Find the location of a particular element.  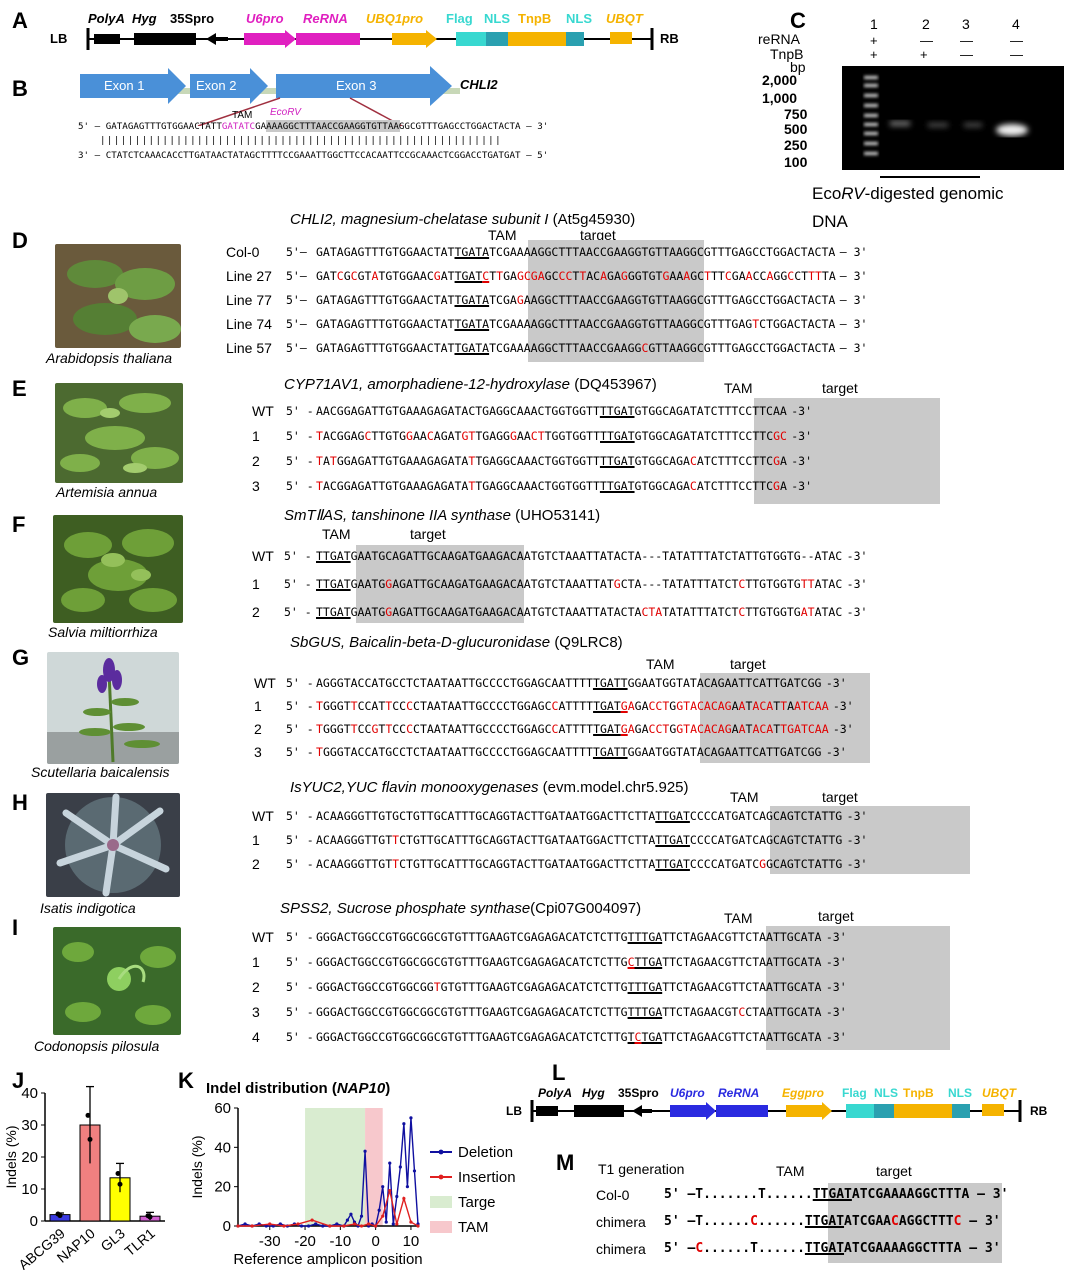

d-rows-row-4-prefix: 5'– is located at coordinates (296, 348).